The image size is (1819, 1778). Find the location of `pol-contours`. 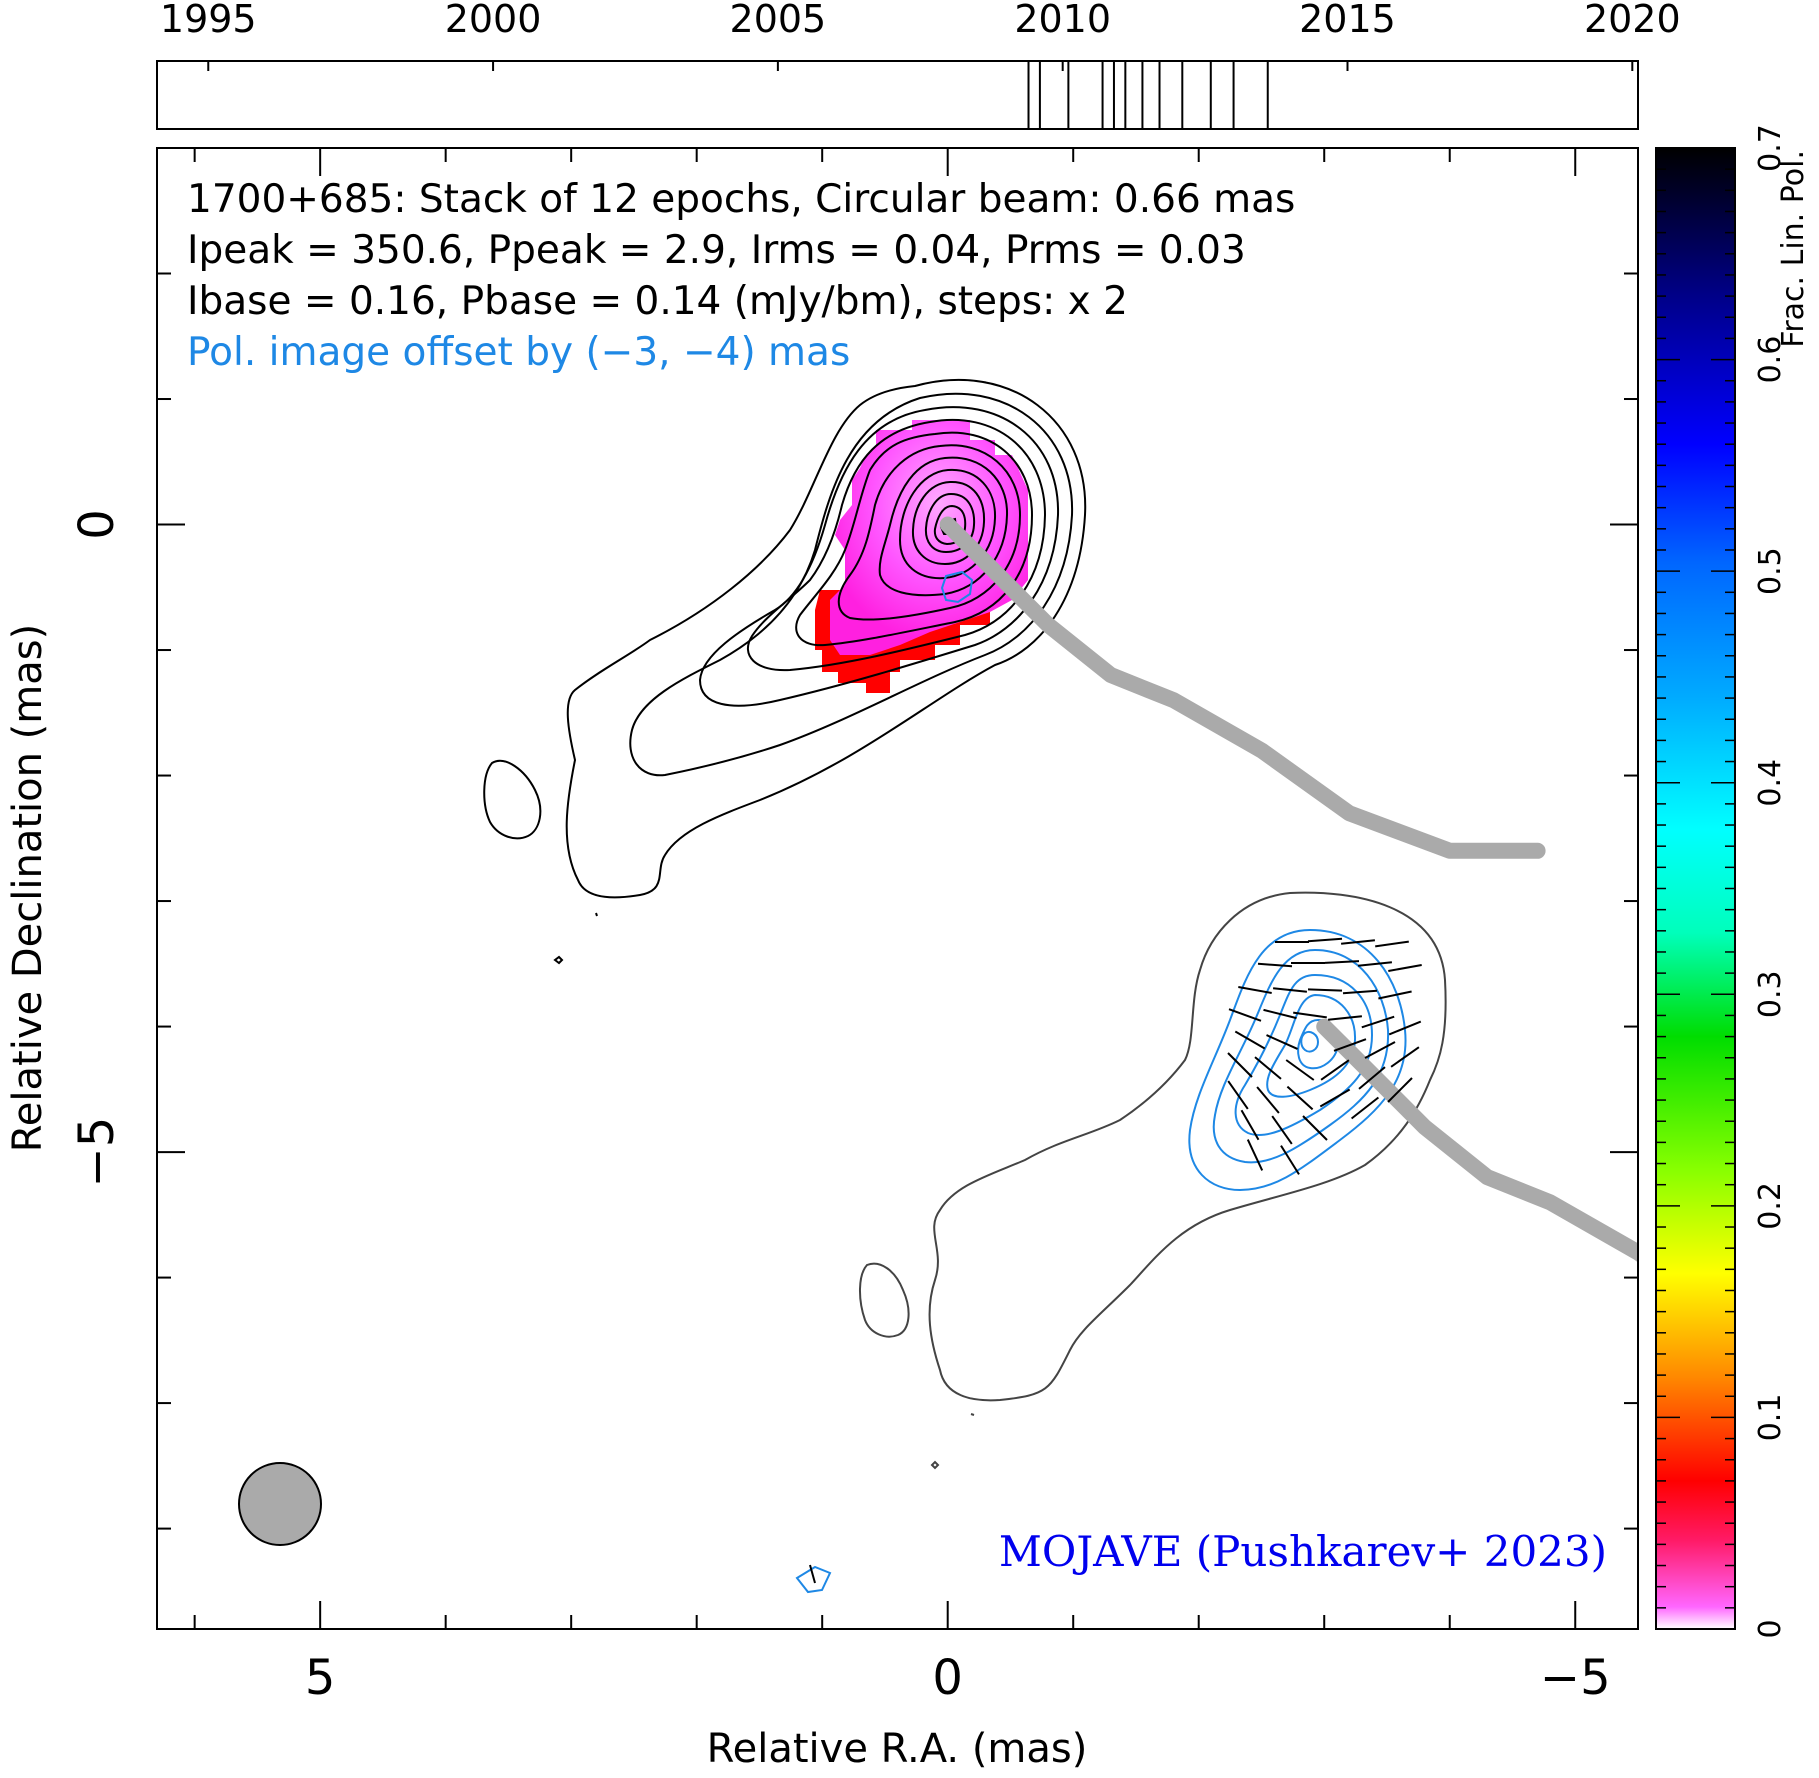

pol-contours is located at coordinates (1101, 1261).